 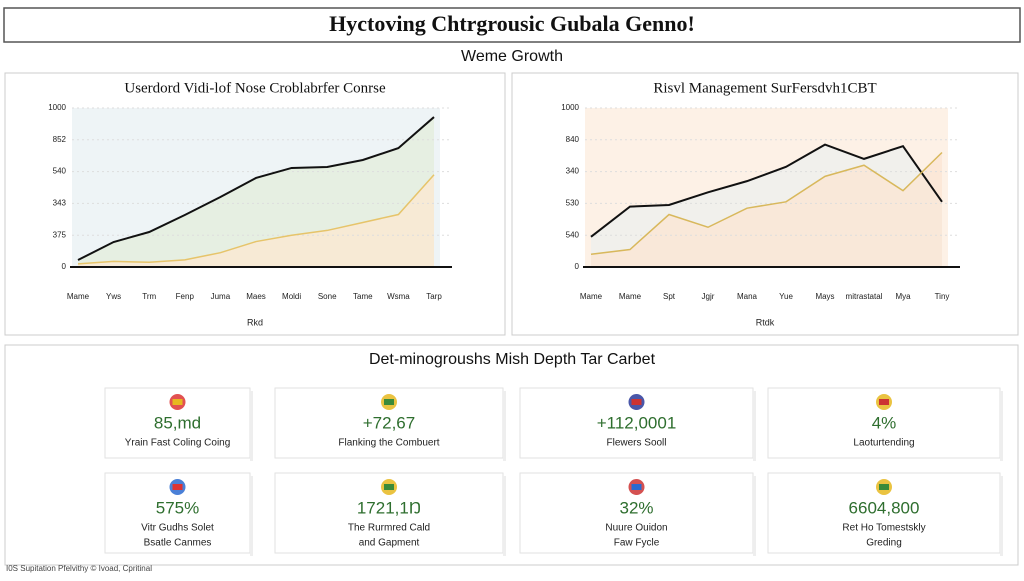 What do you see at coordinates (708, 296) in the screenshot?
I see `x-tick-label: Jgjr` at bounding box center [708, 296].